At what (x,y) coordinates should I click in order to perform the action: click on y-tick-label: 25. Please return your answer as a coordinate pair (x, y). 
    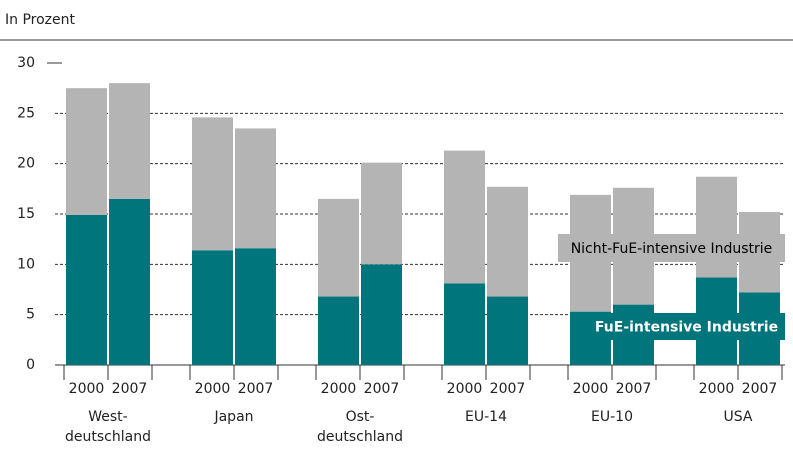
    Looking at the image, I should click on (26, 113).